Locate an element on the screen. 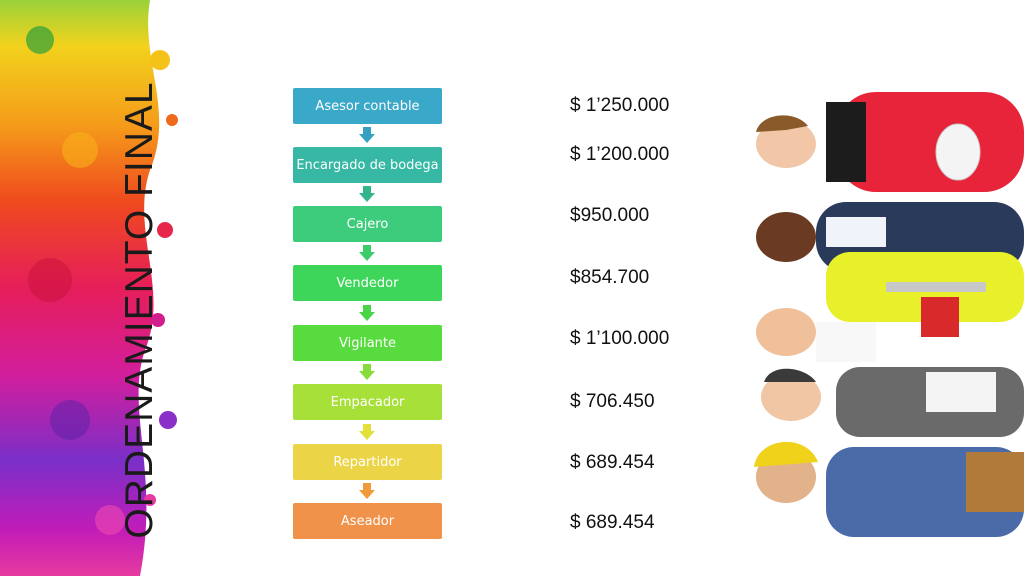  salary-value: $854.700 is located at coordinates (610, 277).